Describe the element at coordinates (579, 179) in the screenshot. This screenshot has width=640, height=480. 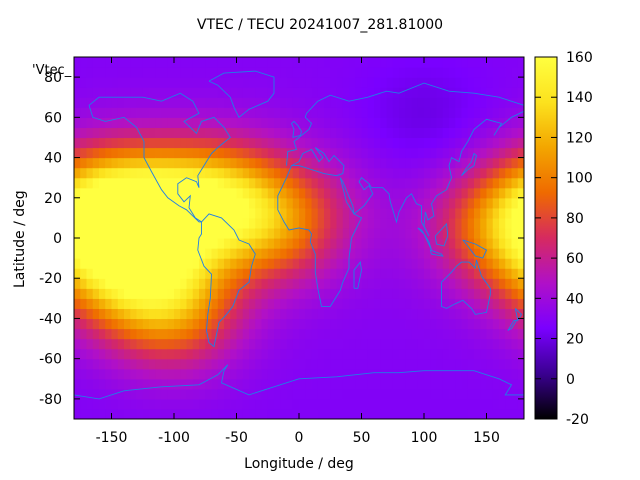
I see `colorbar-tick-label: 100` at that location.